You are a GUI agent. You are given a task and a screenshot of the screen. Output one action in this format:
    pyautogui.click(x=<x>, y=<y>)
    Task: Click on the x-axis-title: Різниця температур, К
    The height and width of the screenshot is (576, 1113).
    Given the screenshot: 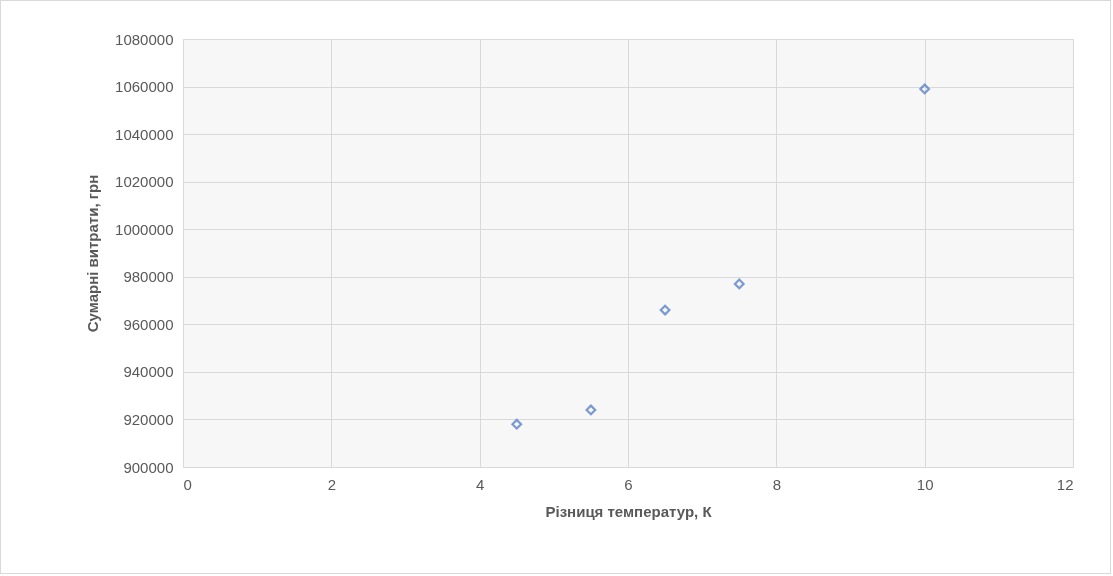 What is the action you would take?
    pyautogui.click(x=629, y=511)
    